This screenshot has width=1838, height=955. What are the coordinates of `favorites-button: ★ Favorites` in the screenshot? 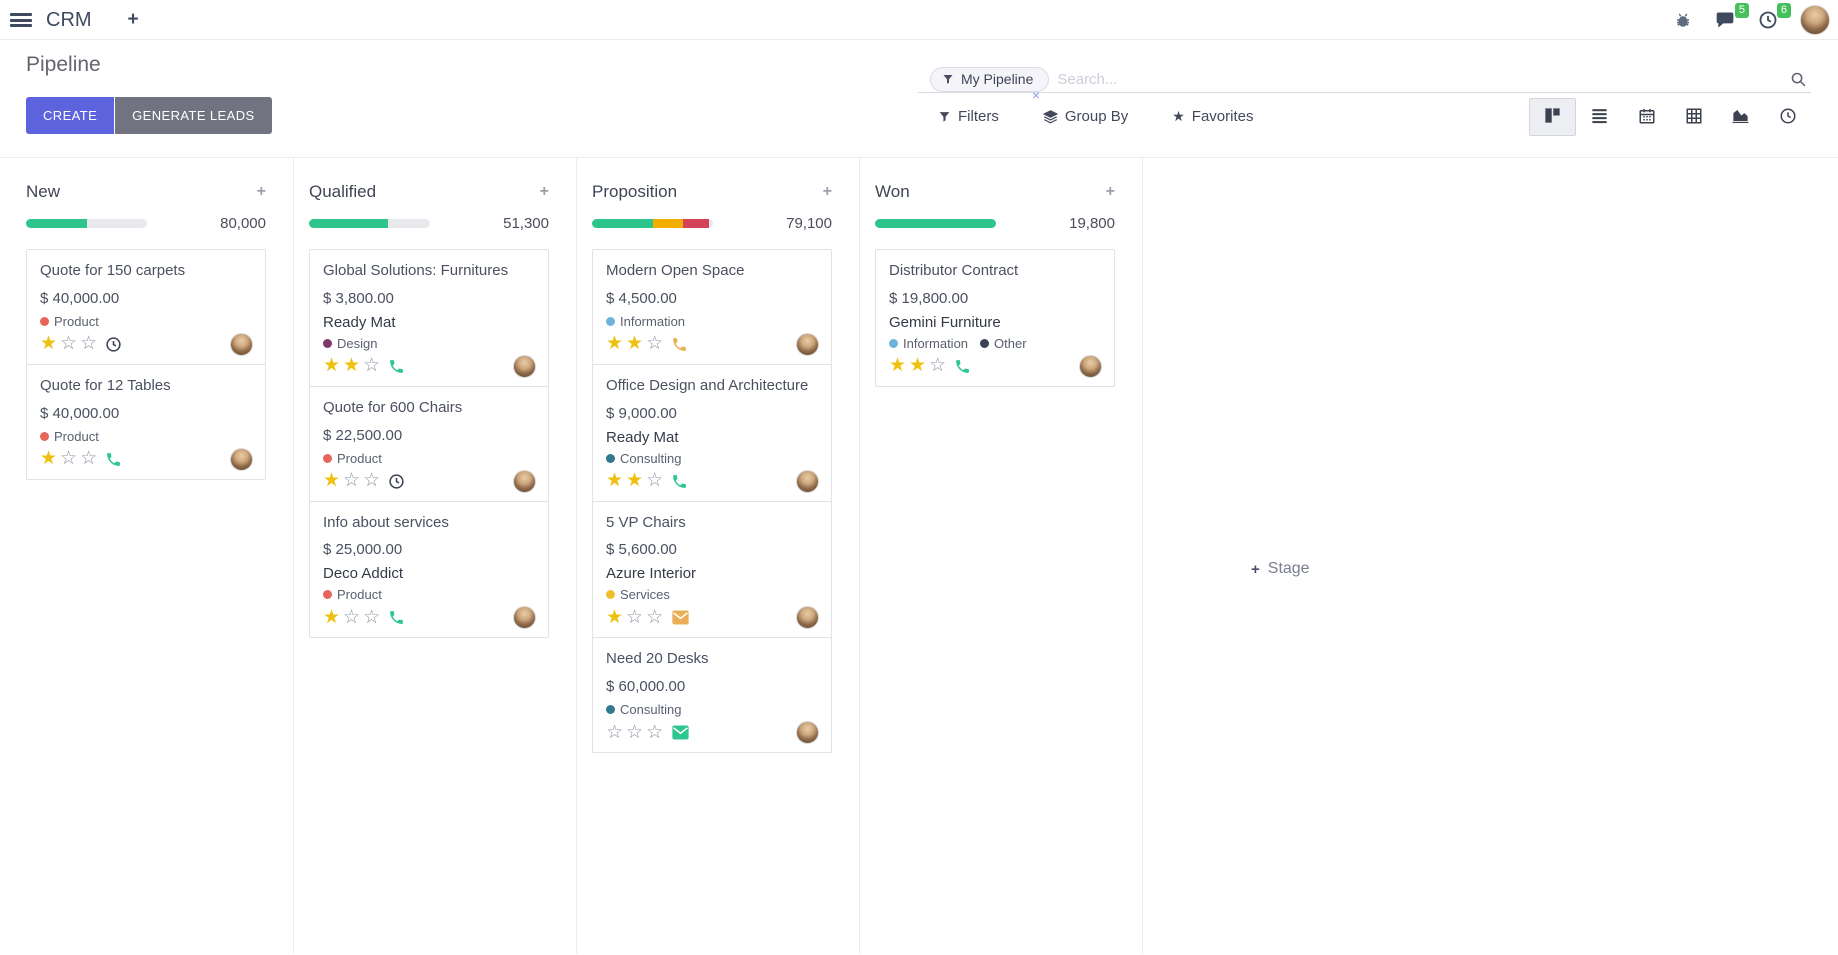 It's located at (1212, 116).